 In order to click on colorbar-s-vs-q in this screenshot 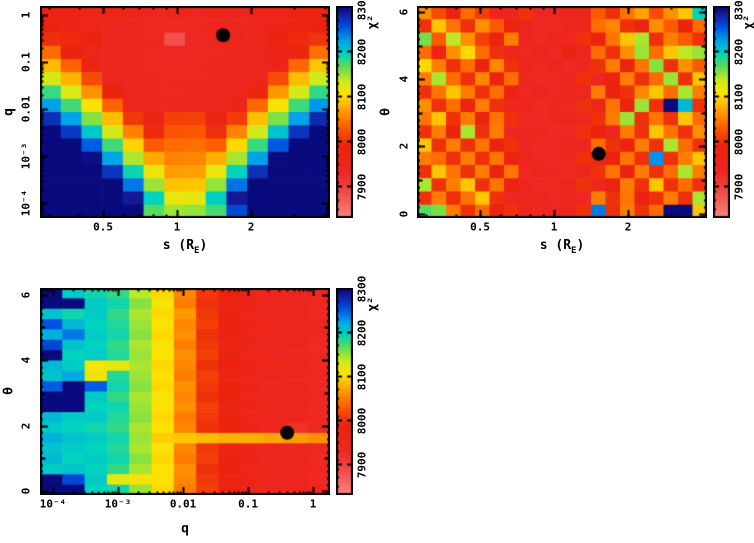, I will do `click(344, 112)`.